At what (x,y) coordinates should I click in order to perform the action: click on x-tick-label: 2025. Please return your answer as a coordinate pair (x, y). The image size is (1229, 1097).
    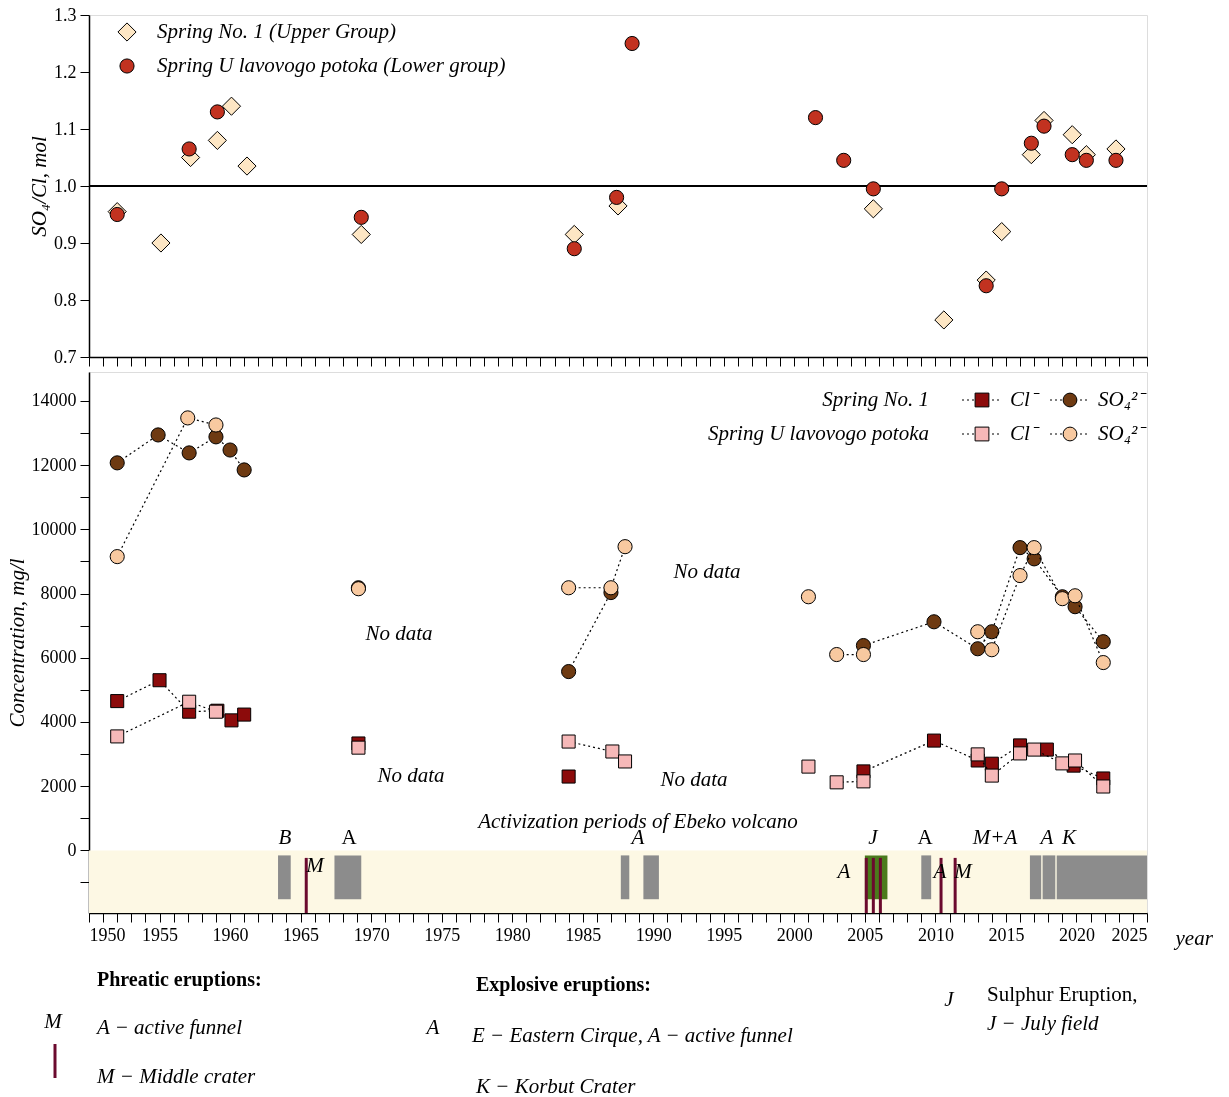
    Looking at the image, I should click on (1129, 934).